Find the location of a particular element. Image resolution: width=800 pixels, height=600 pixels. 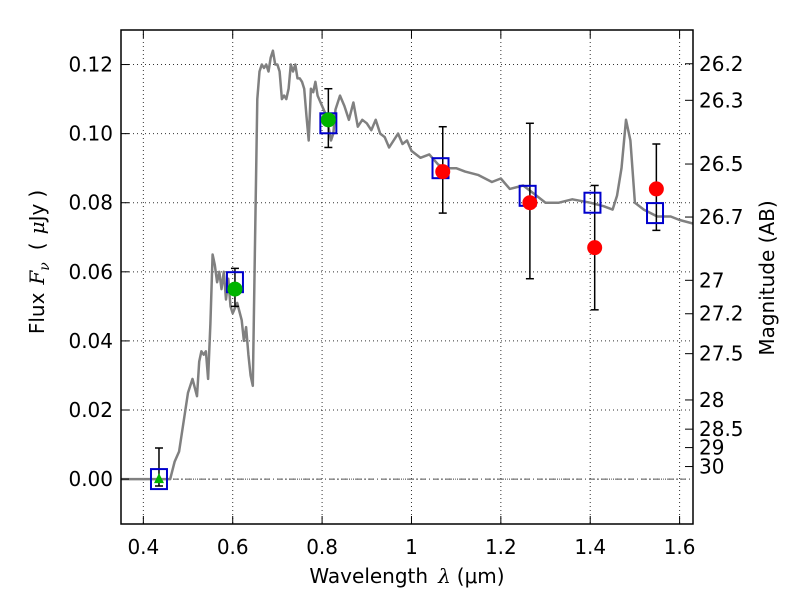

right-tick-label: 26.5 is located at coordinates (721, 164).